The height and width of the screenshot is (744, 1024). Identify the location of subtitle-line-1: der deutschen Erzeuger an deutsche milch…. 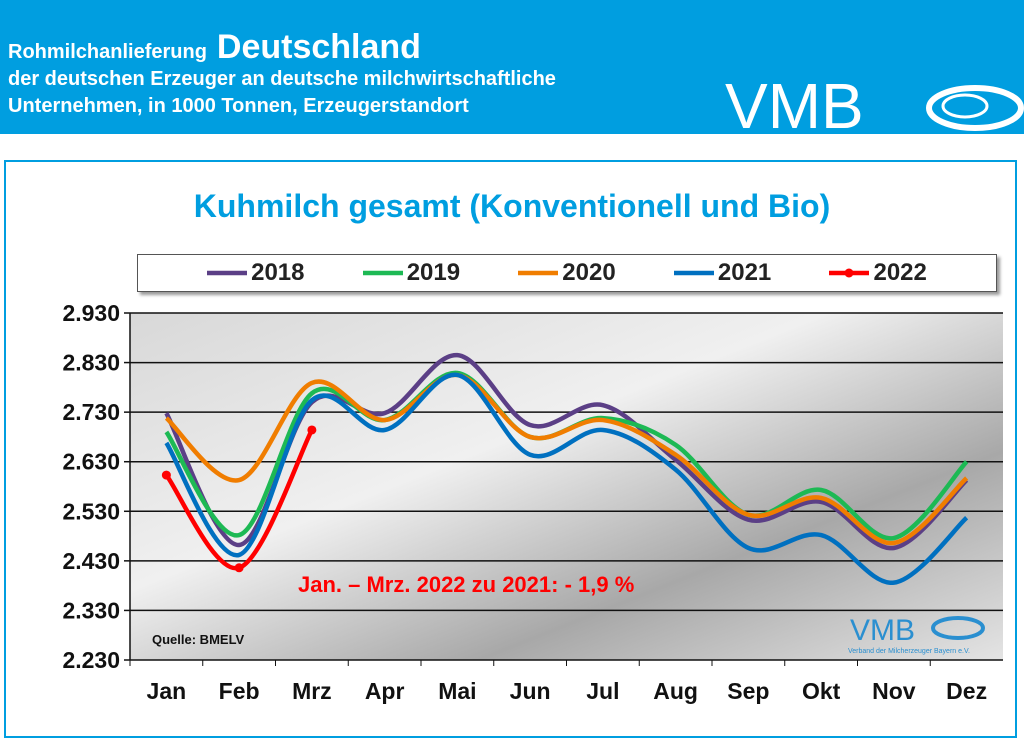
(282, 79).